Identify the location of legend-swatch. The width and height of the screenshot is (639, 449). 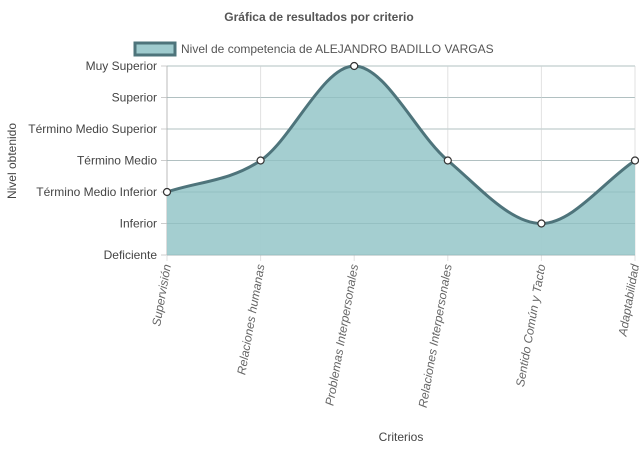
(155, 49).